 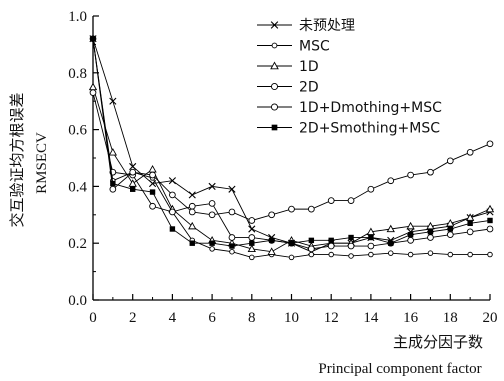 What do you see at coordinates (309, 88) in the screenshot?
I see `legend-label: 2D` at bounding box center [309, 88].